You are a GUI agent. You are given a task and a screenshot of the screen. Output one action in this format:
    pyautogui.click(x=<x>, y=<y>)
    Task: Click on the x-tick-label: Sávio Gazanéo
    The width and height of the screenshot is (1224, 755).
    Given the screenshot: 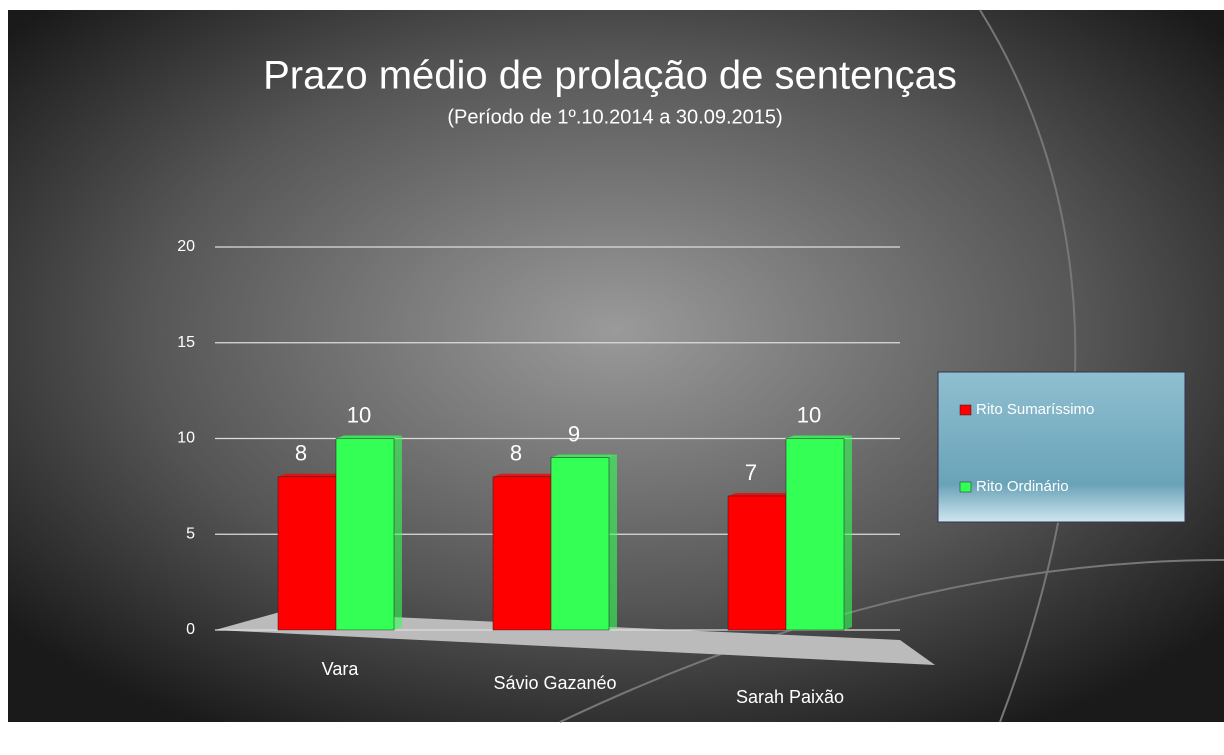 What is the action you would take?
    pyautogui.click(x=554, y=683)
    